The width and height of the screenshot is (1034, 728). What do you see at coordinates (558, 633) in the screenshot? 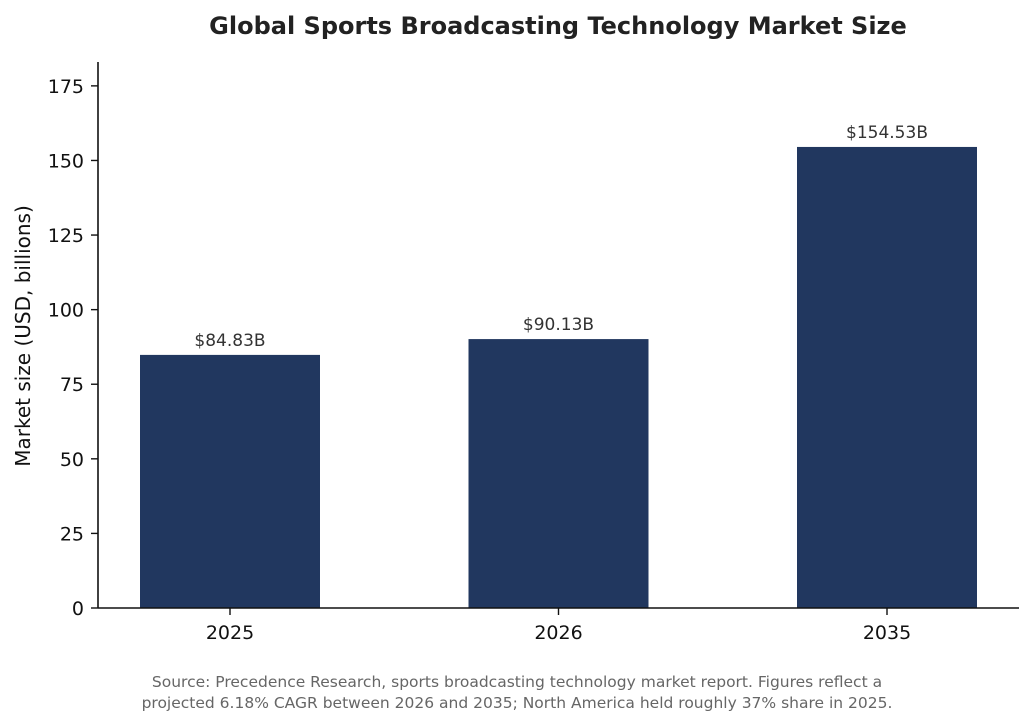
I see `x-tick-label-2026: 2026` at bounding box center [558, 633].